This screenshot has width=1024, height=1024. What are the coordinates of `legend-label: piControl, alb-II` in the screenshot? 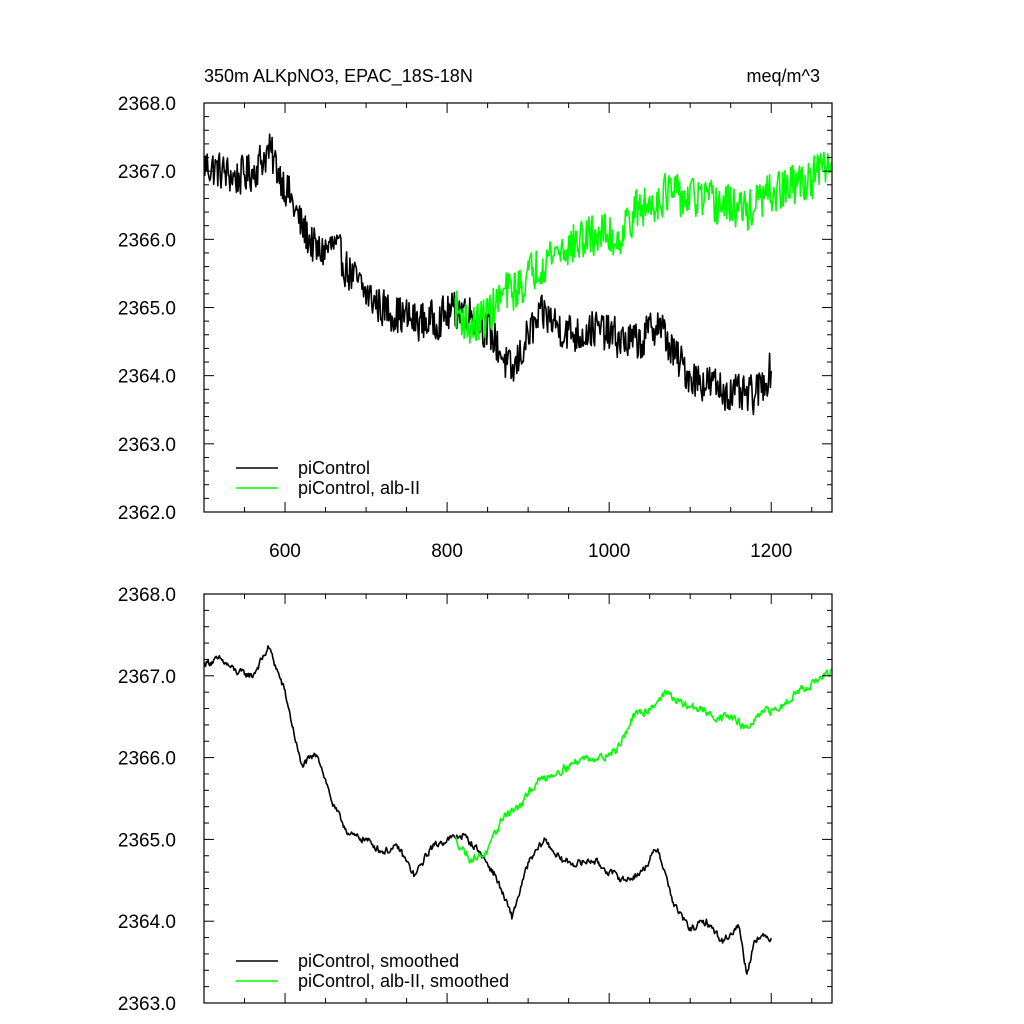 It's located at (359, 488).